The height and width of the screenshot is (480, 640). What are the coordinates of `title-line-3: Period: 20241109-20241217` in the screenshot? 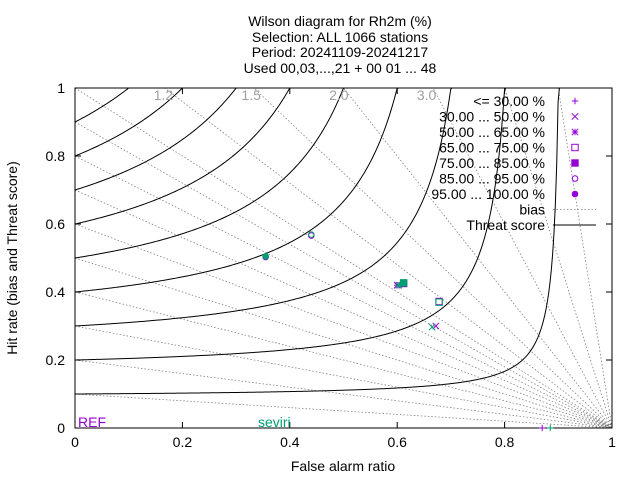 It's located at (340, 52).